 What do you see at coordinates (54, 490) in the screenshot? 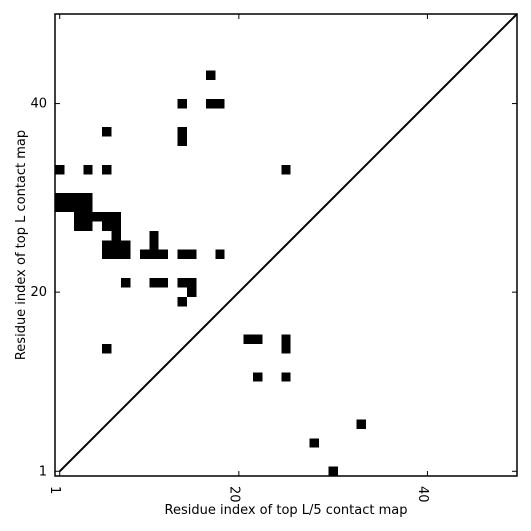
I see `x-tick-label: 1` at bounding box center [54, 490].